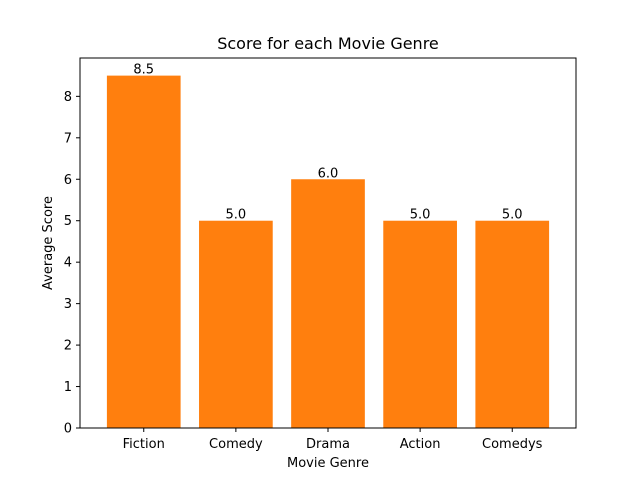 This screenshot has height=480, width=640. Describe the element at coordinates (68, 429) in the screenshot. I see `y-tick-label: 0` at that location.